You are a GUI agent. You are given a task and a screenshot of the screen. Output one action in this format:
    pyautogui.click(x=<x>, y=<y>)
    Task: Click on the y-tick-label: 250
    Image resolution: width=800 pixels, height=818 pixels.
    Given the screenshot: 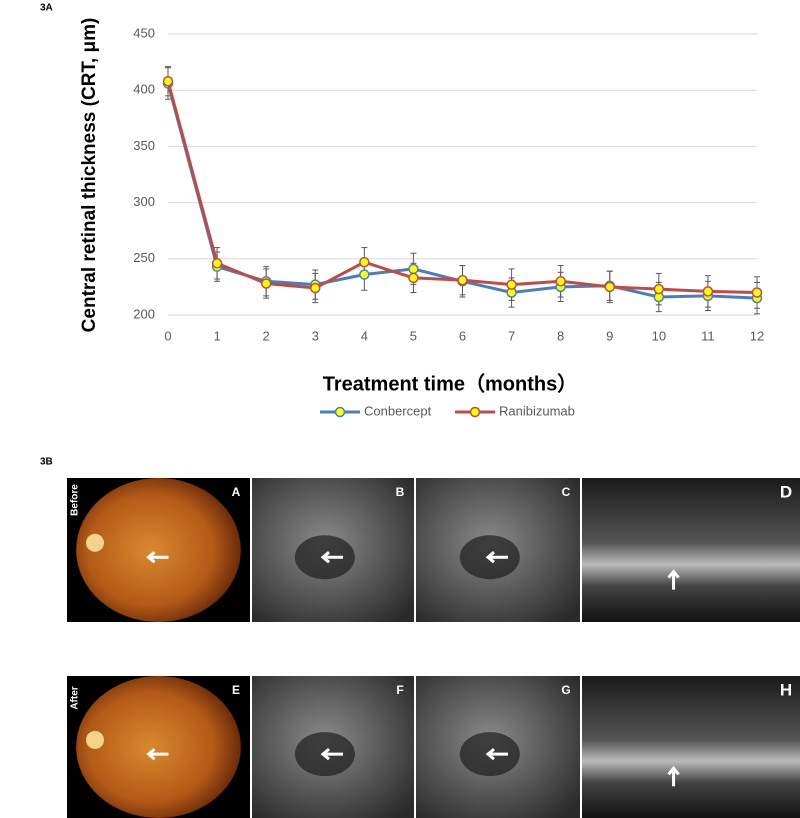 What is the action you would take?
    pyautogui.click(x=144, y=257)
    